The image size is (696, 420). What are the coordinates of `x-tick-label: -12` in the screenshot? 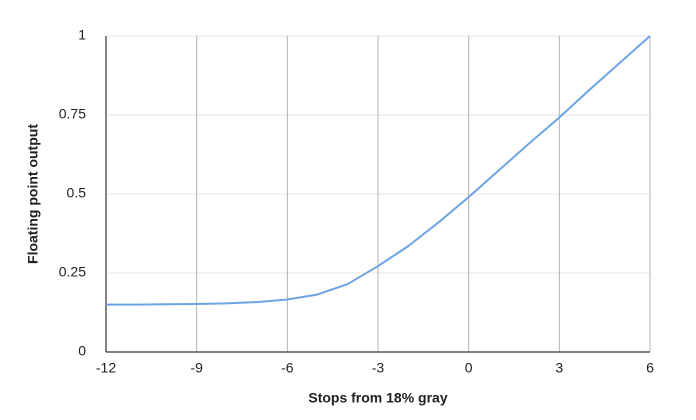 It's located at (106, 368).